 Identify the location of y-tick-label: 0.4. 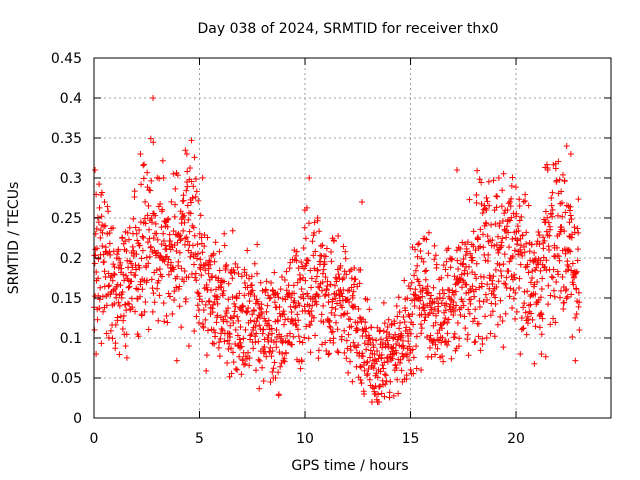
(71, 99).